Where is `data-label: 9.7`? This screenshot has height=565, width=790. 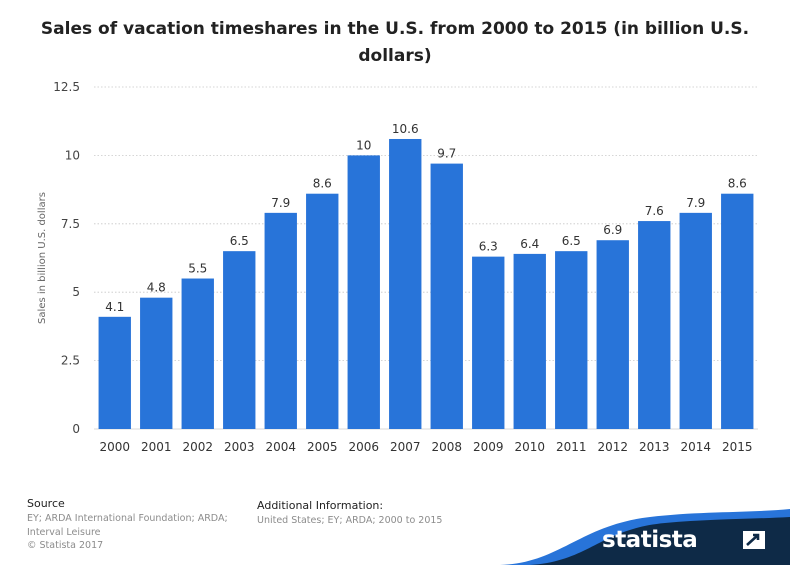 data-label: 9.7 is located at coordinates (446, 154).